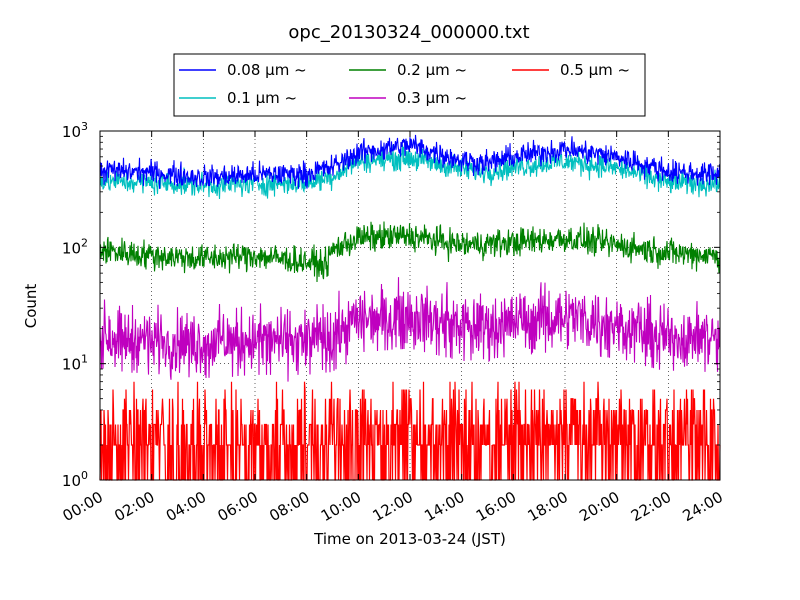  What do you see at coordinates (341, 506) in the screenshot?
I see `x-tick-label: 10:00` at bounding box center [341, 506].